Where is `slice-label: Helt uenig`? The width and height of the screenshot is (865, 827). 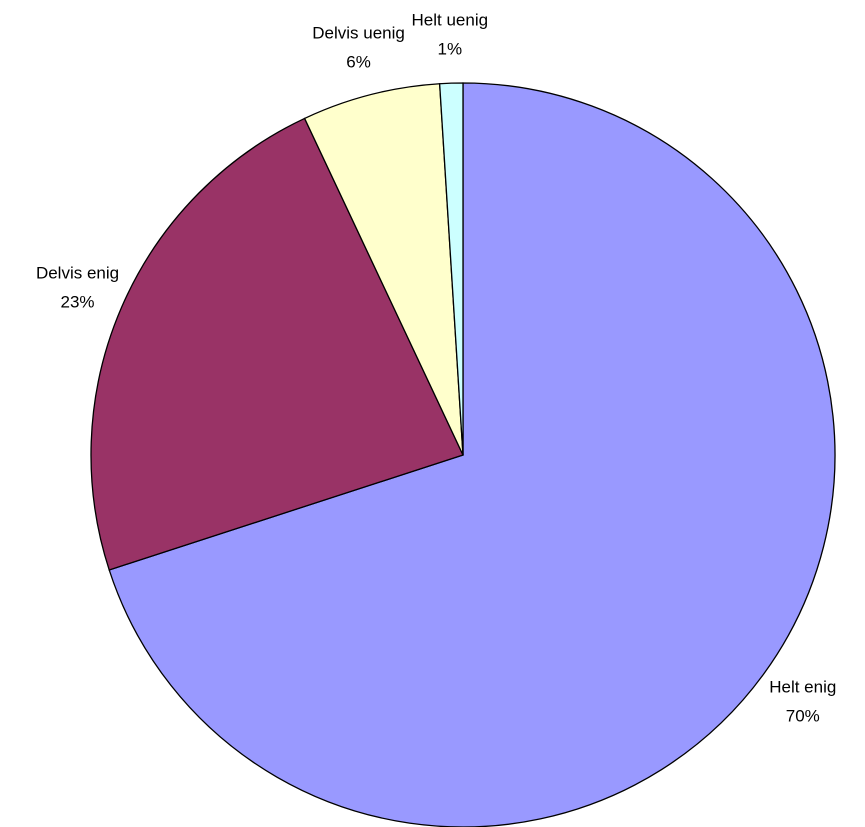
slice-label: Helt uenig is located at coordinates (450, 20).